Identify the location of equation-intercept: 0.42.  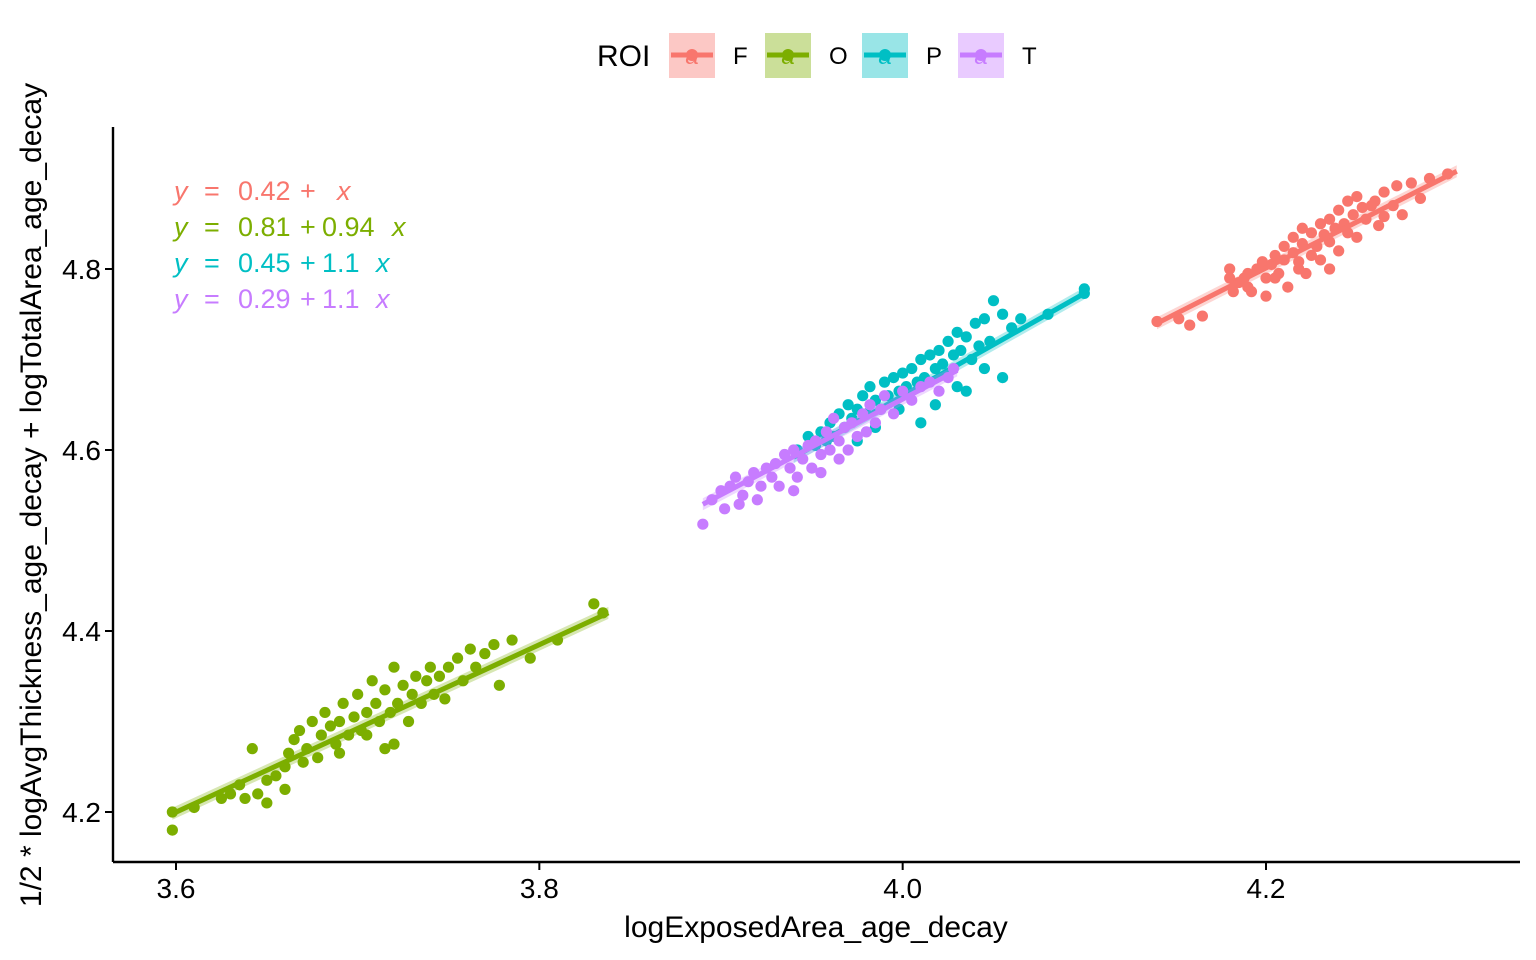
(264, 191).